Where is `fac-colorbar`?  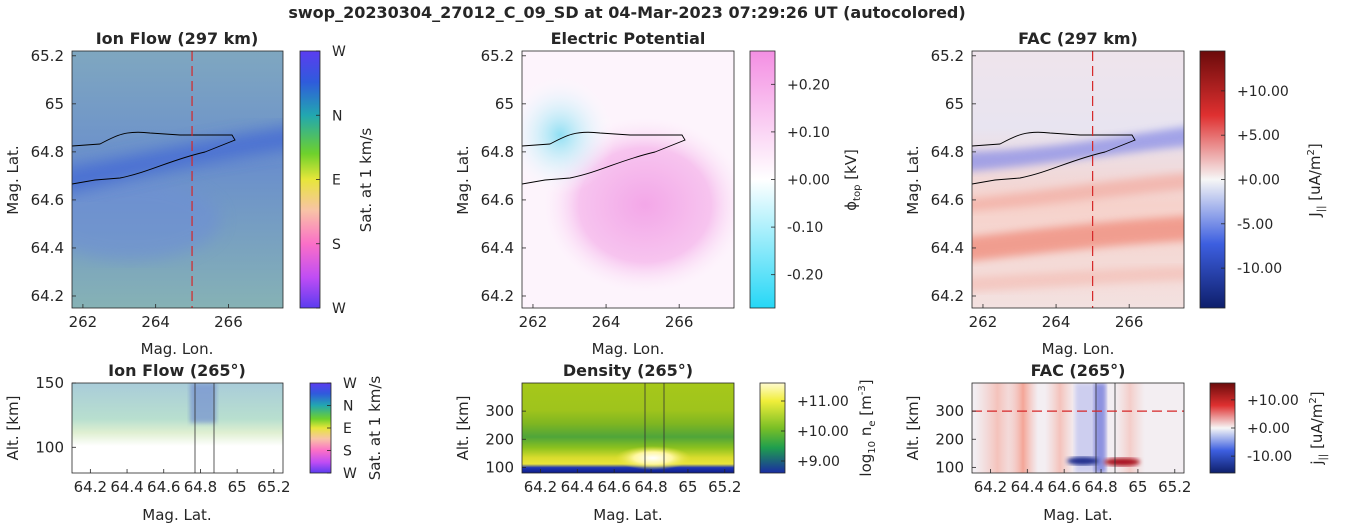
fac-colorbar is located at coordinates (1212, 179).